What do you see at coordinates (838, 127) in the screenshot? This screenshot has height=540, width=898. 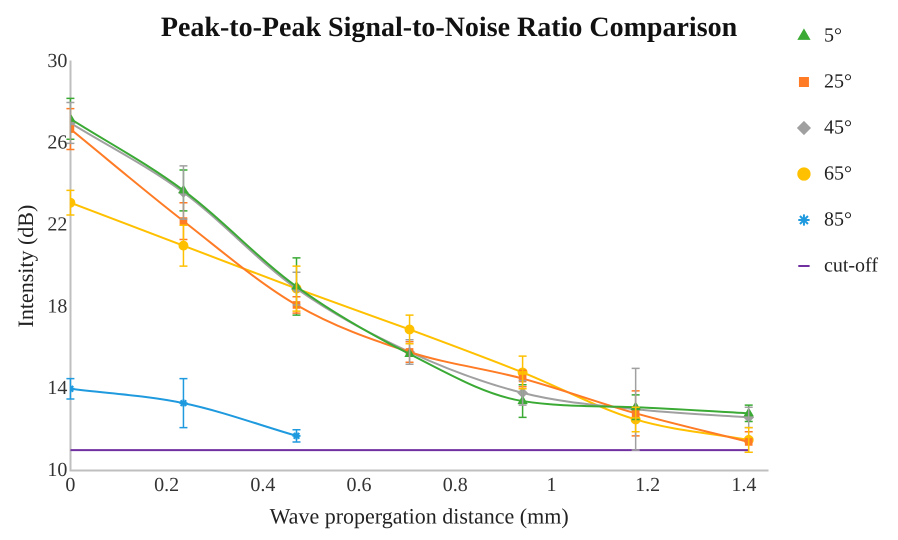 I see `legend-label: 45°` at bounding box center [838, 127].